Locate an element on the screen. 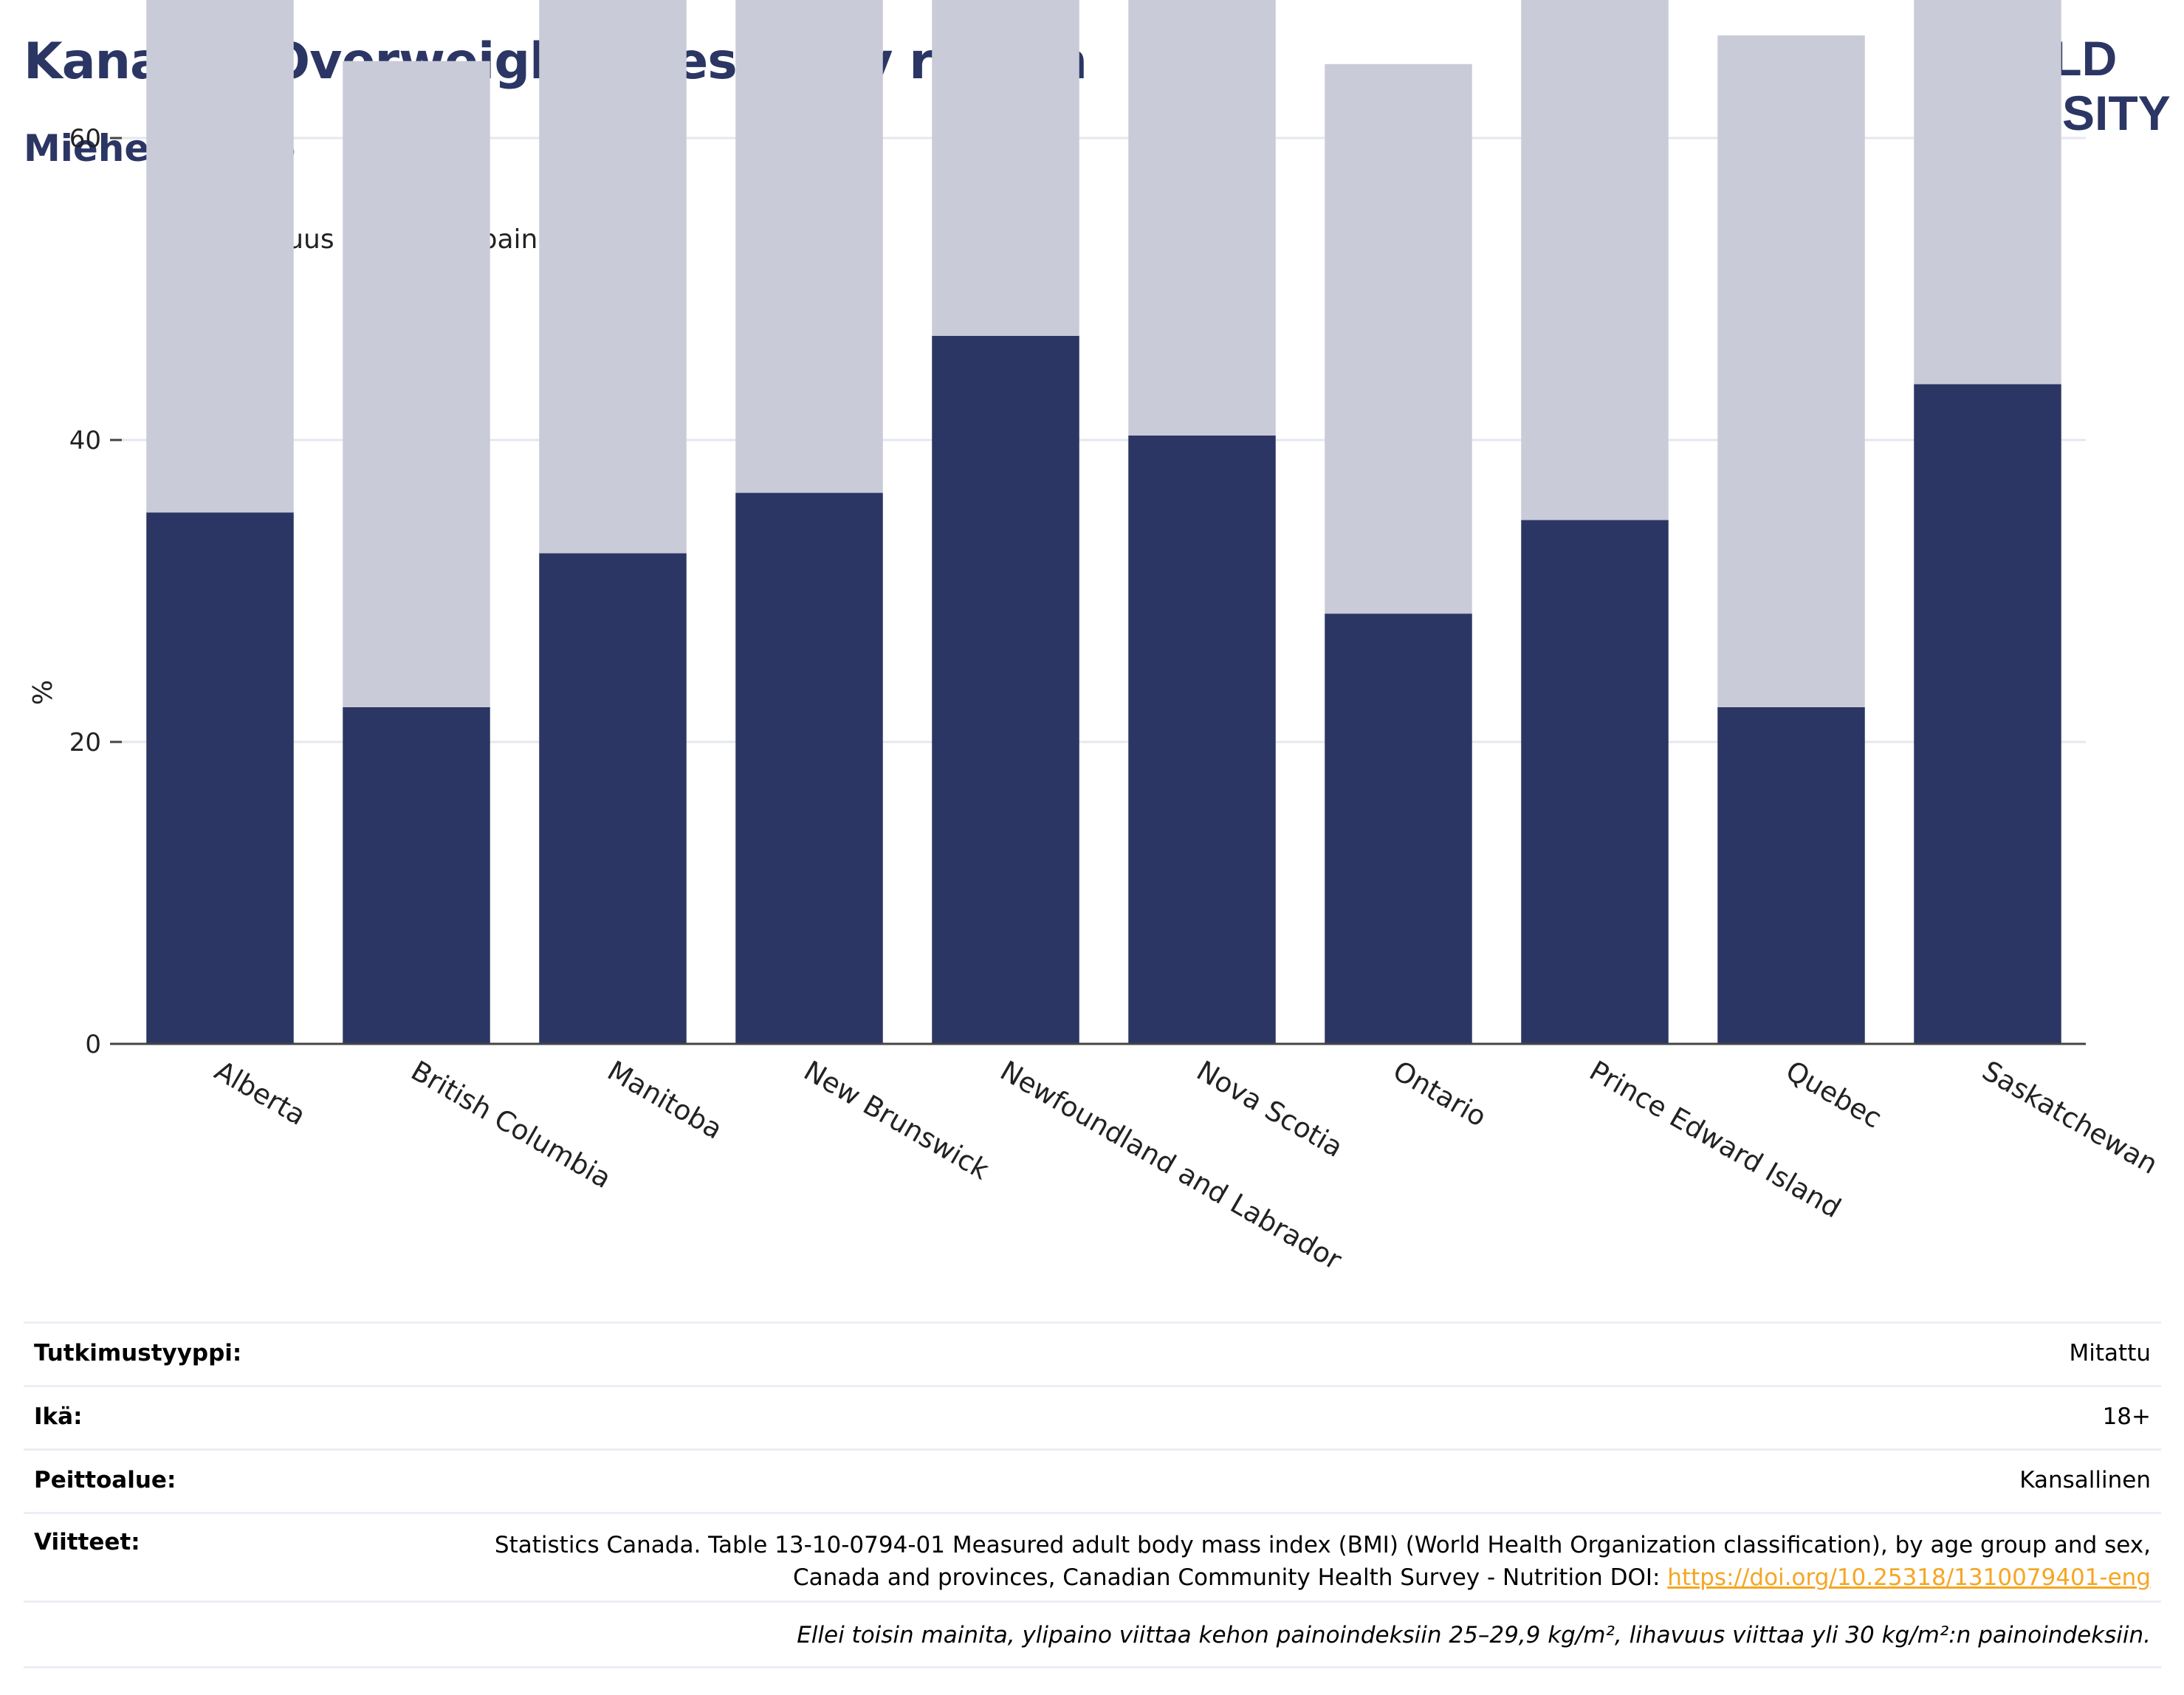 This screenshot has height=1695, width=2184. x-tick-label: Newfoundland and Labrador is located at coordinates (1172, 1166).